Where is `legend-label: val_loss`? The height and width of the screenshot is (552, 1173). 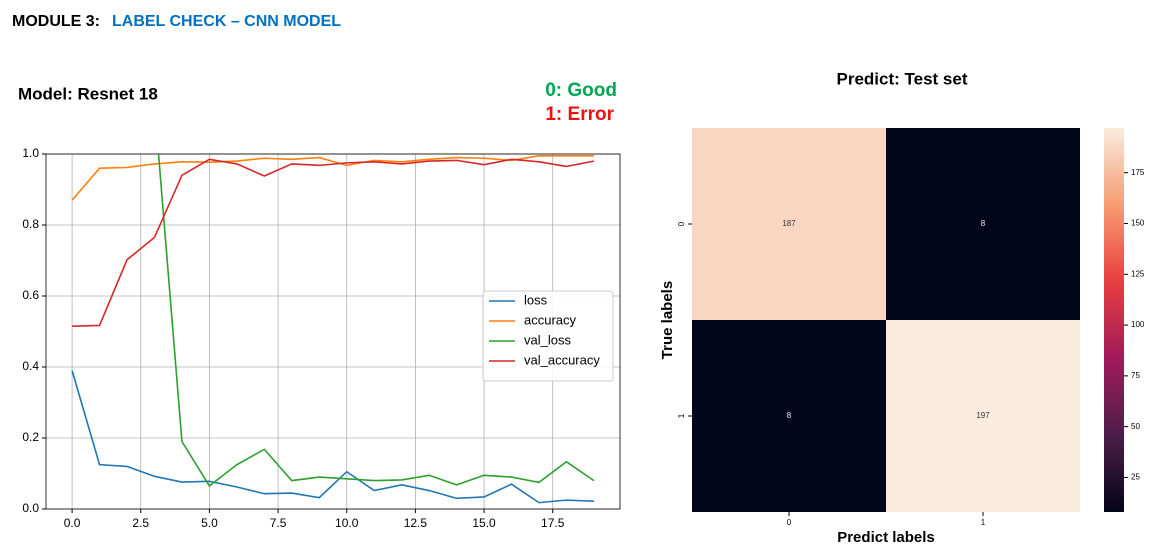 legend-label: val_loss is located at coordinates (547, 339).